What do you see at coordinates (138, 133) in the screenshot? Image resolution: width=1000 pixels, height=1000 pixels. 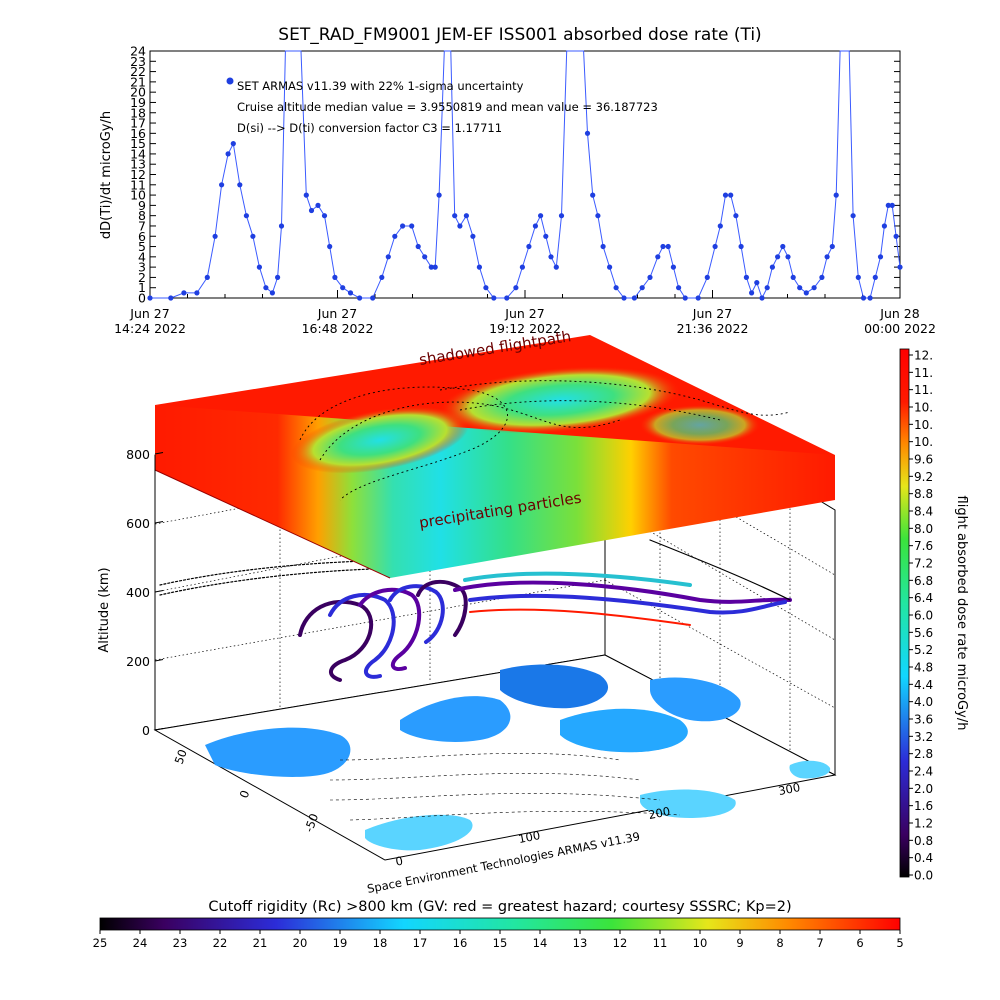 I see `top-y-tick-label: 16` at bounding box center [138, 133].